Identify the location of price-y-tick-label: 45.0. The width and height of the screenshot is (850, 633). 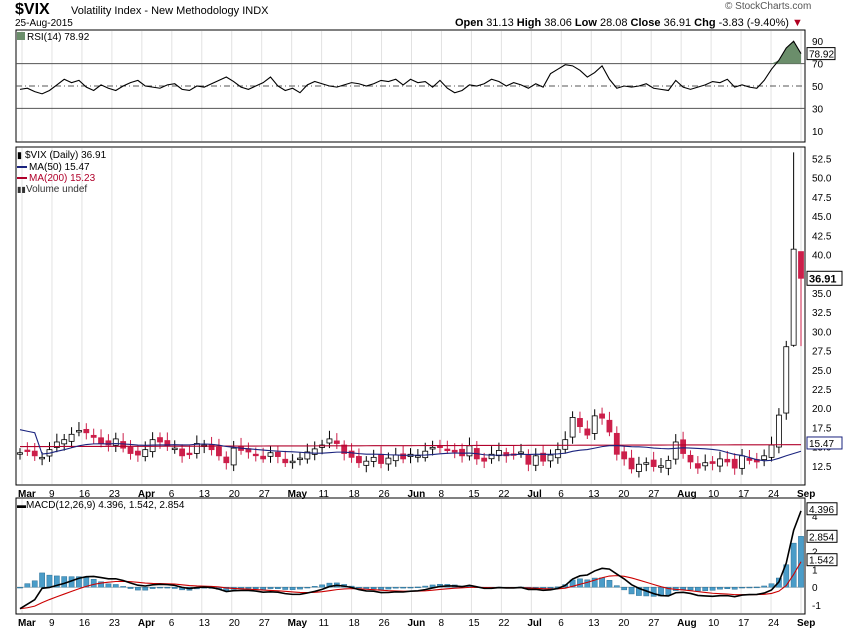
(822, 217).